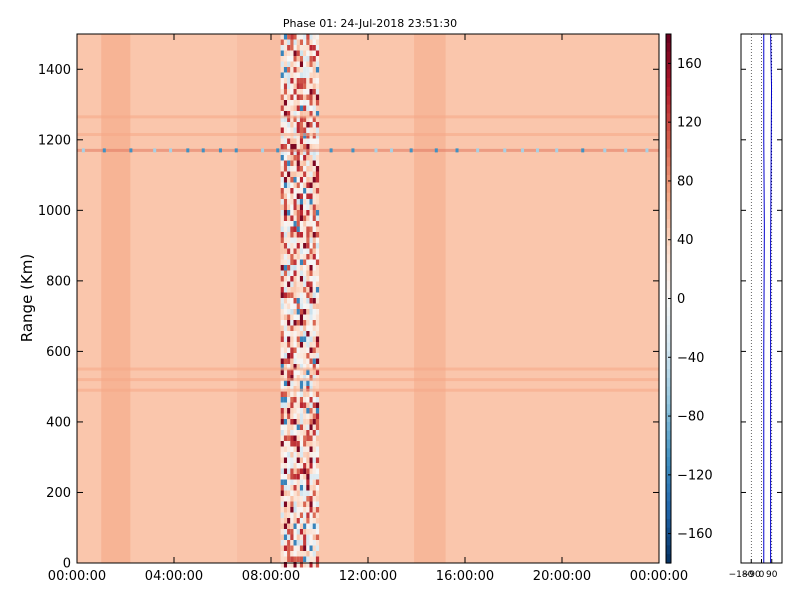 The width and height of the screenshot is (800, 600). Describe the element at coordinates (27, 298) in the screenshot. I see `y-axis-title: Range (Km)` at that location.